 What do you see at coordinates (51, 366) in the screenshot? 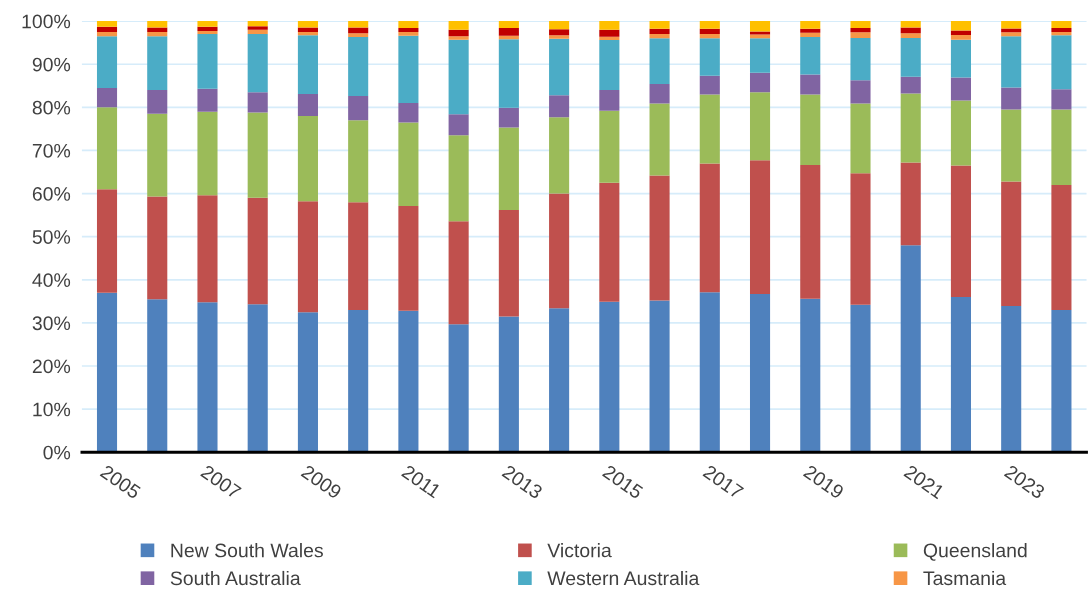
I see `y-tick-label: 20%` at bounding box center [51, 366].